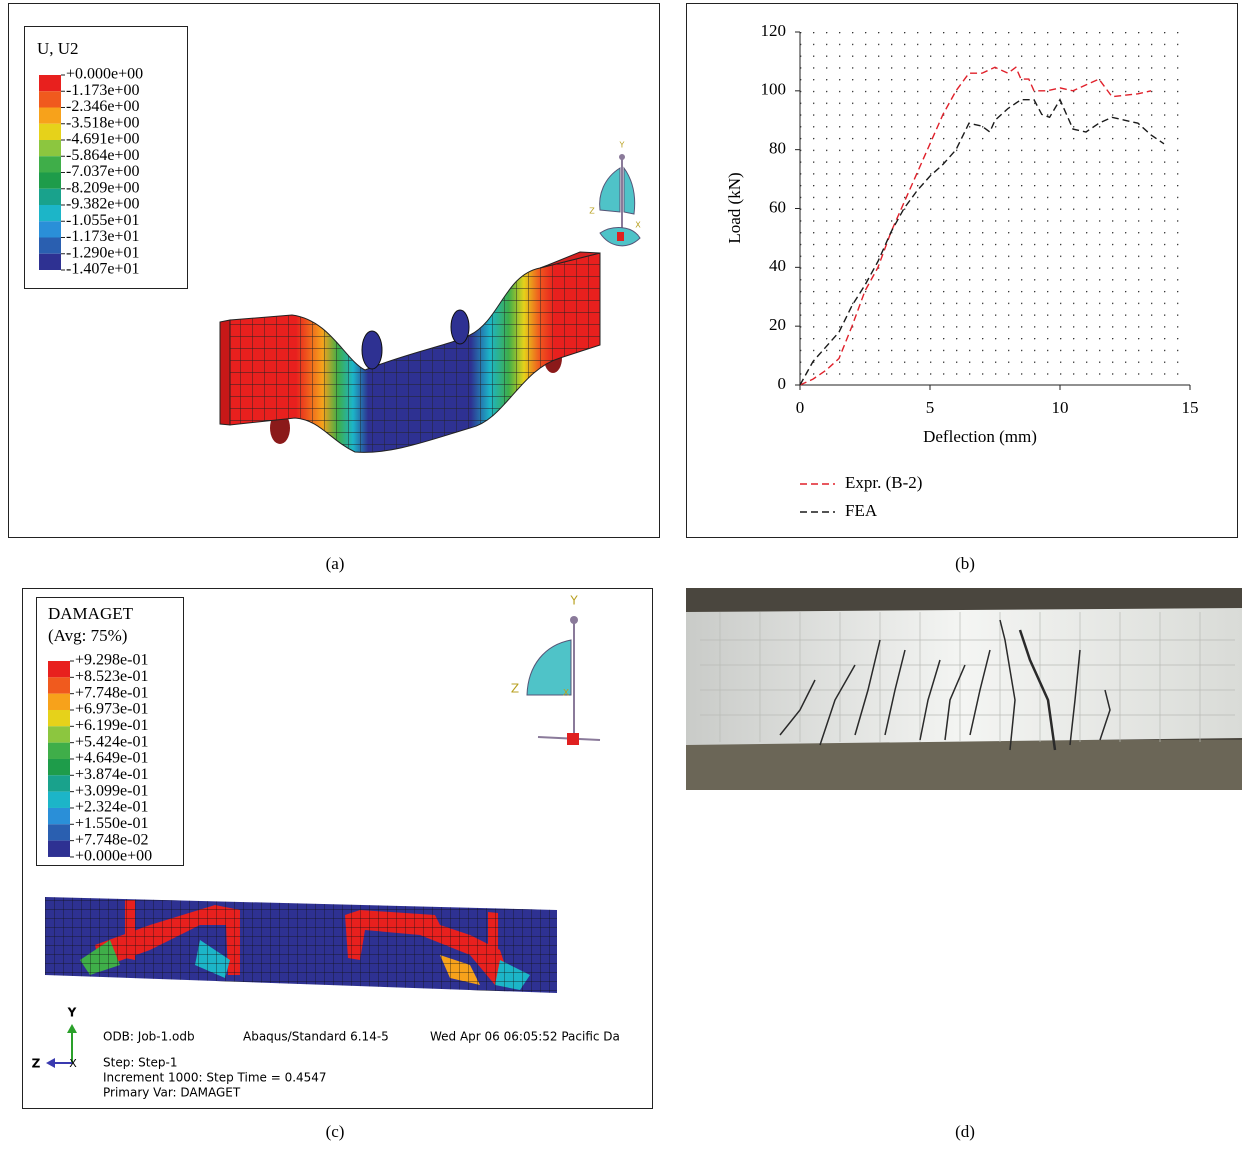  Describe the element at coordinates (1060, 407) in the screenshot. I see `x-tick-label: 10` at that location.